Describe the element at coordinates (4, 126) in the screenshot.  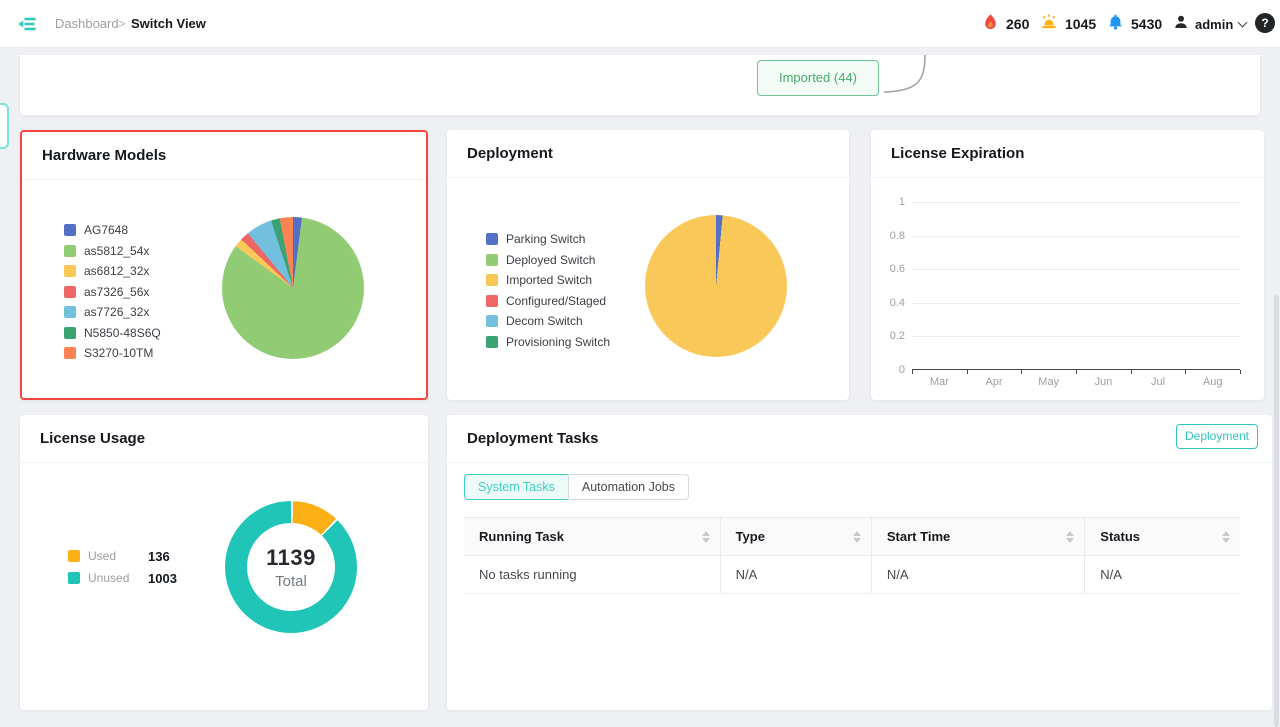
I see `sidebar-collapse-handle` at that location.